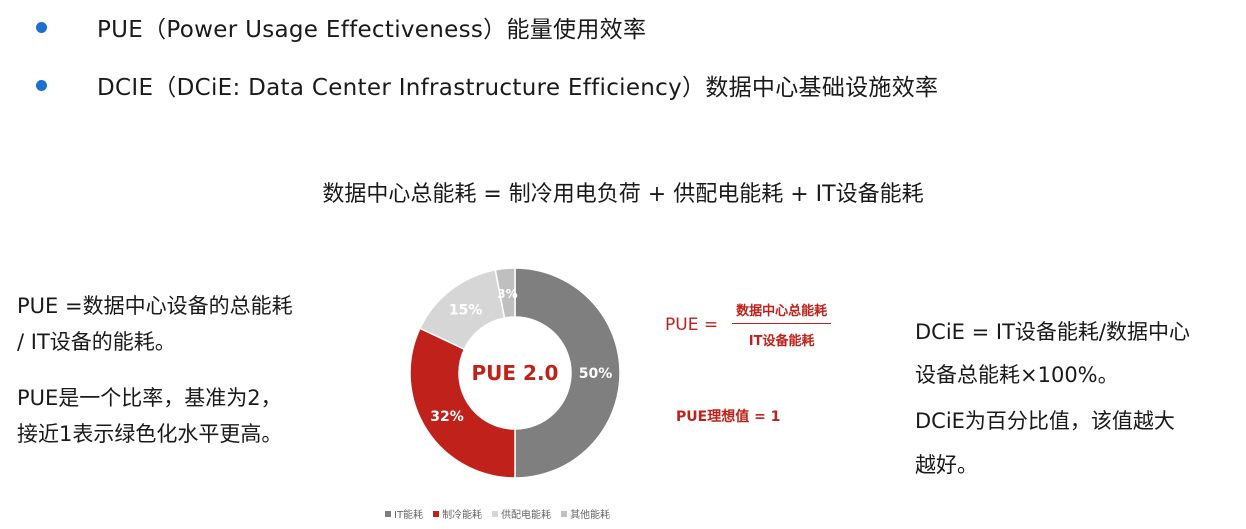  I want to click on donut-data-label-3: 3%, so click(507, 294).